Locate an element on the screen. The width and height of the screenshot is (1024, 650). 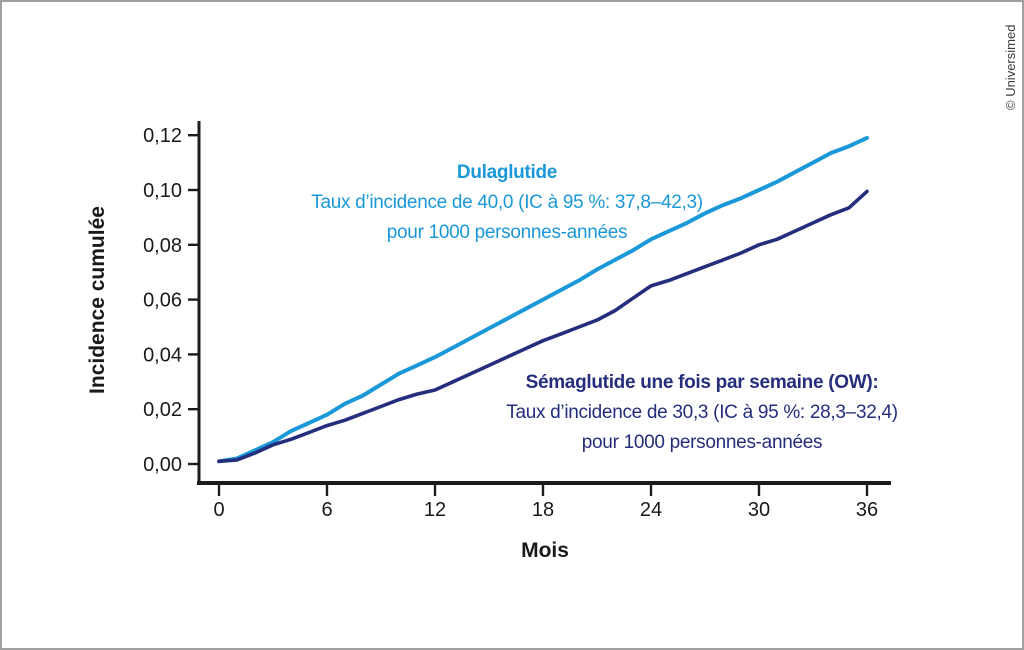
y-axis-ticks: 0,00 0,02 0,04 0,06 0,08 0,10 0,12 is located at coordinates (171, 300).